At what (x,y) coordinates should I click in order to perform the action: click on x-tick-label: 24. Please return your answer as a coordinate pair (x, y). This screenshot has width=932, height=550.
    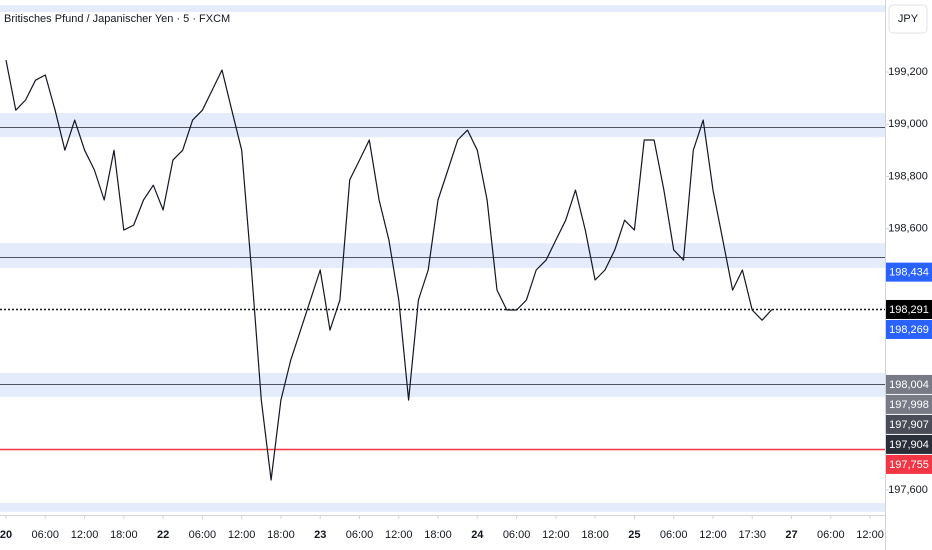
    Looking at the image, I should click on (477, 535).